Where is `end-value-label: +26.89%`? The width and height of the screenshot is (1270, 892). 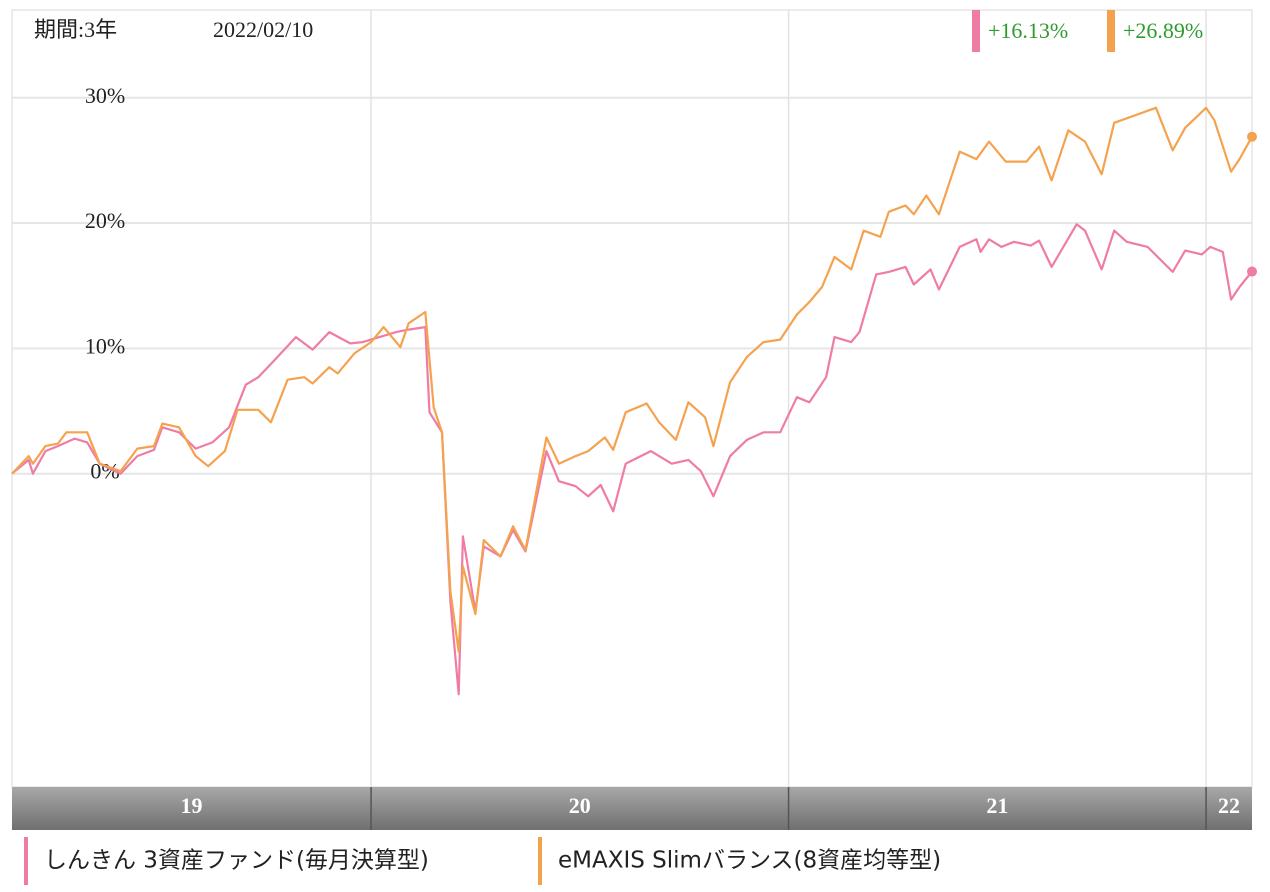 end-value-label: +26.89% is located at coordinates (1163, 30).